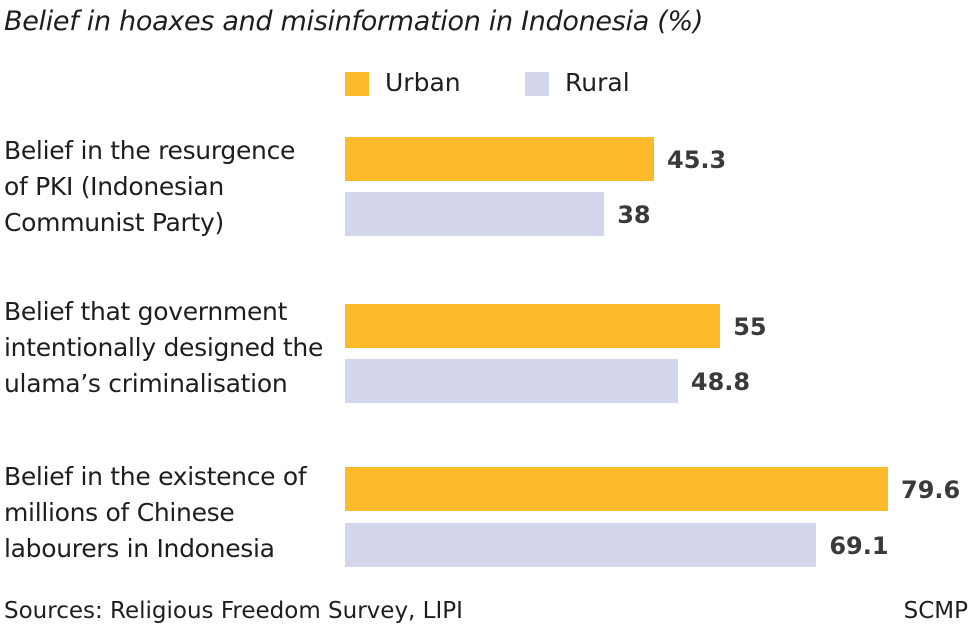 The image size is (972, 629). Describe the element at coordinates (750, 327) in the screenshot. I see `value-label-urban-ulama: 55` at that location.